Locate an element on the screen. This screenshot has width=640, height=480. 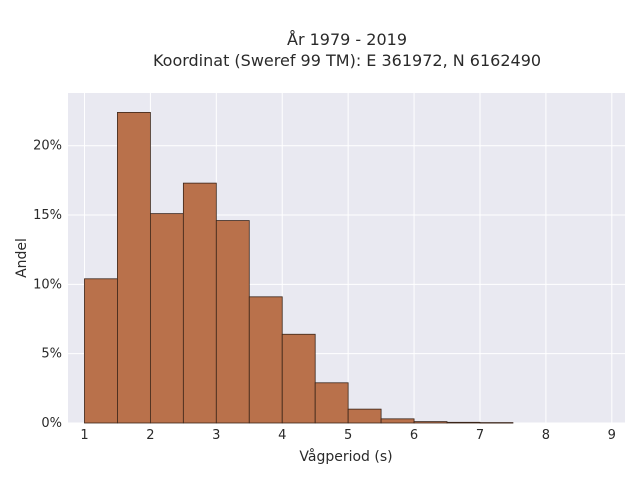
x-tick-label: 1 is located at coordinates (84, 435).